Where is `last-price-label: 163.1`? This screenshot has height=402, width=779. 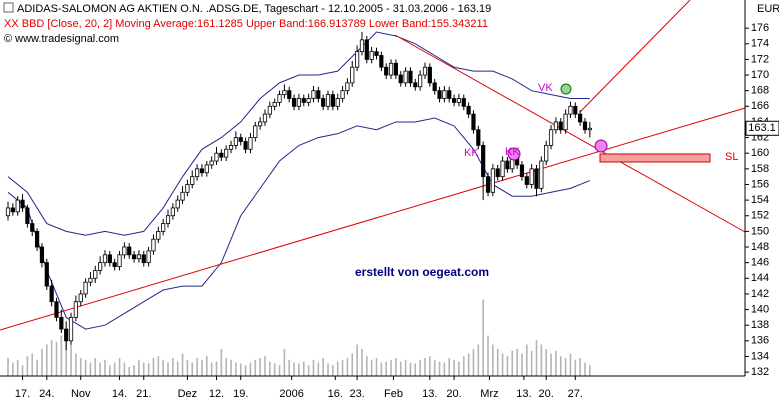
last-price-label: 163.1 is located at coordinates (762, 128).